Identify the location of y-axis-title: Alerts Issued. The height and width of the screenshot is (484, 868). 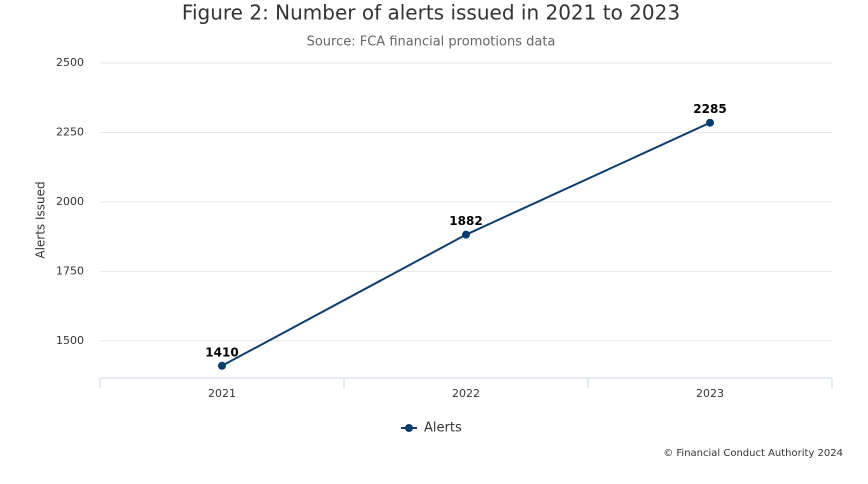
(41, 219).